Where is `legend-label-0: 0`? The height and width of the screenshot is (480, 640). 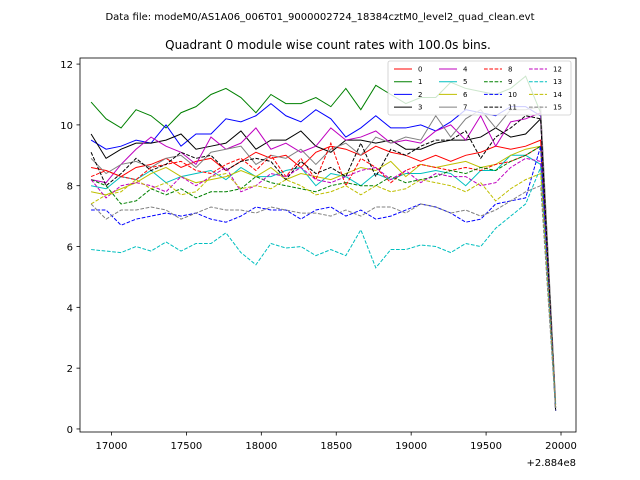
legend-label-0: 0 is located at coordinates (420, 70).